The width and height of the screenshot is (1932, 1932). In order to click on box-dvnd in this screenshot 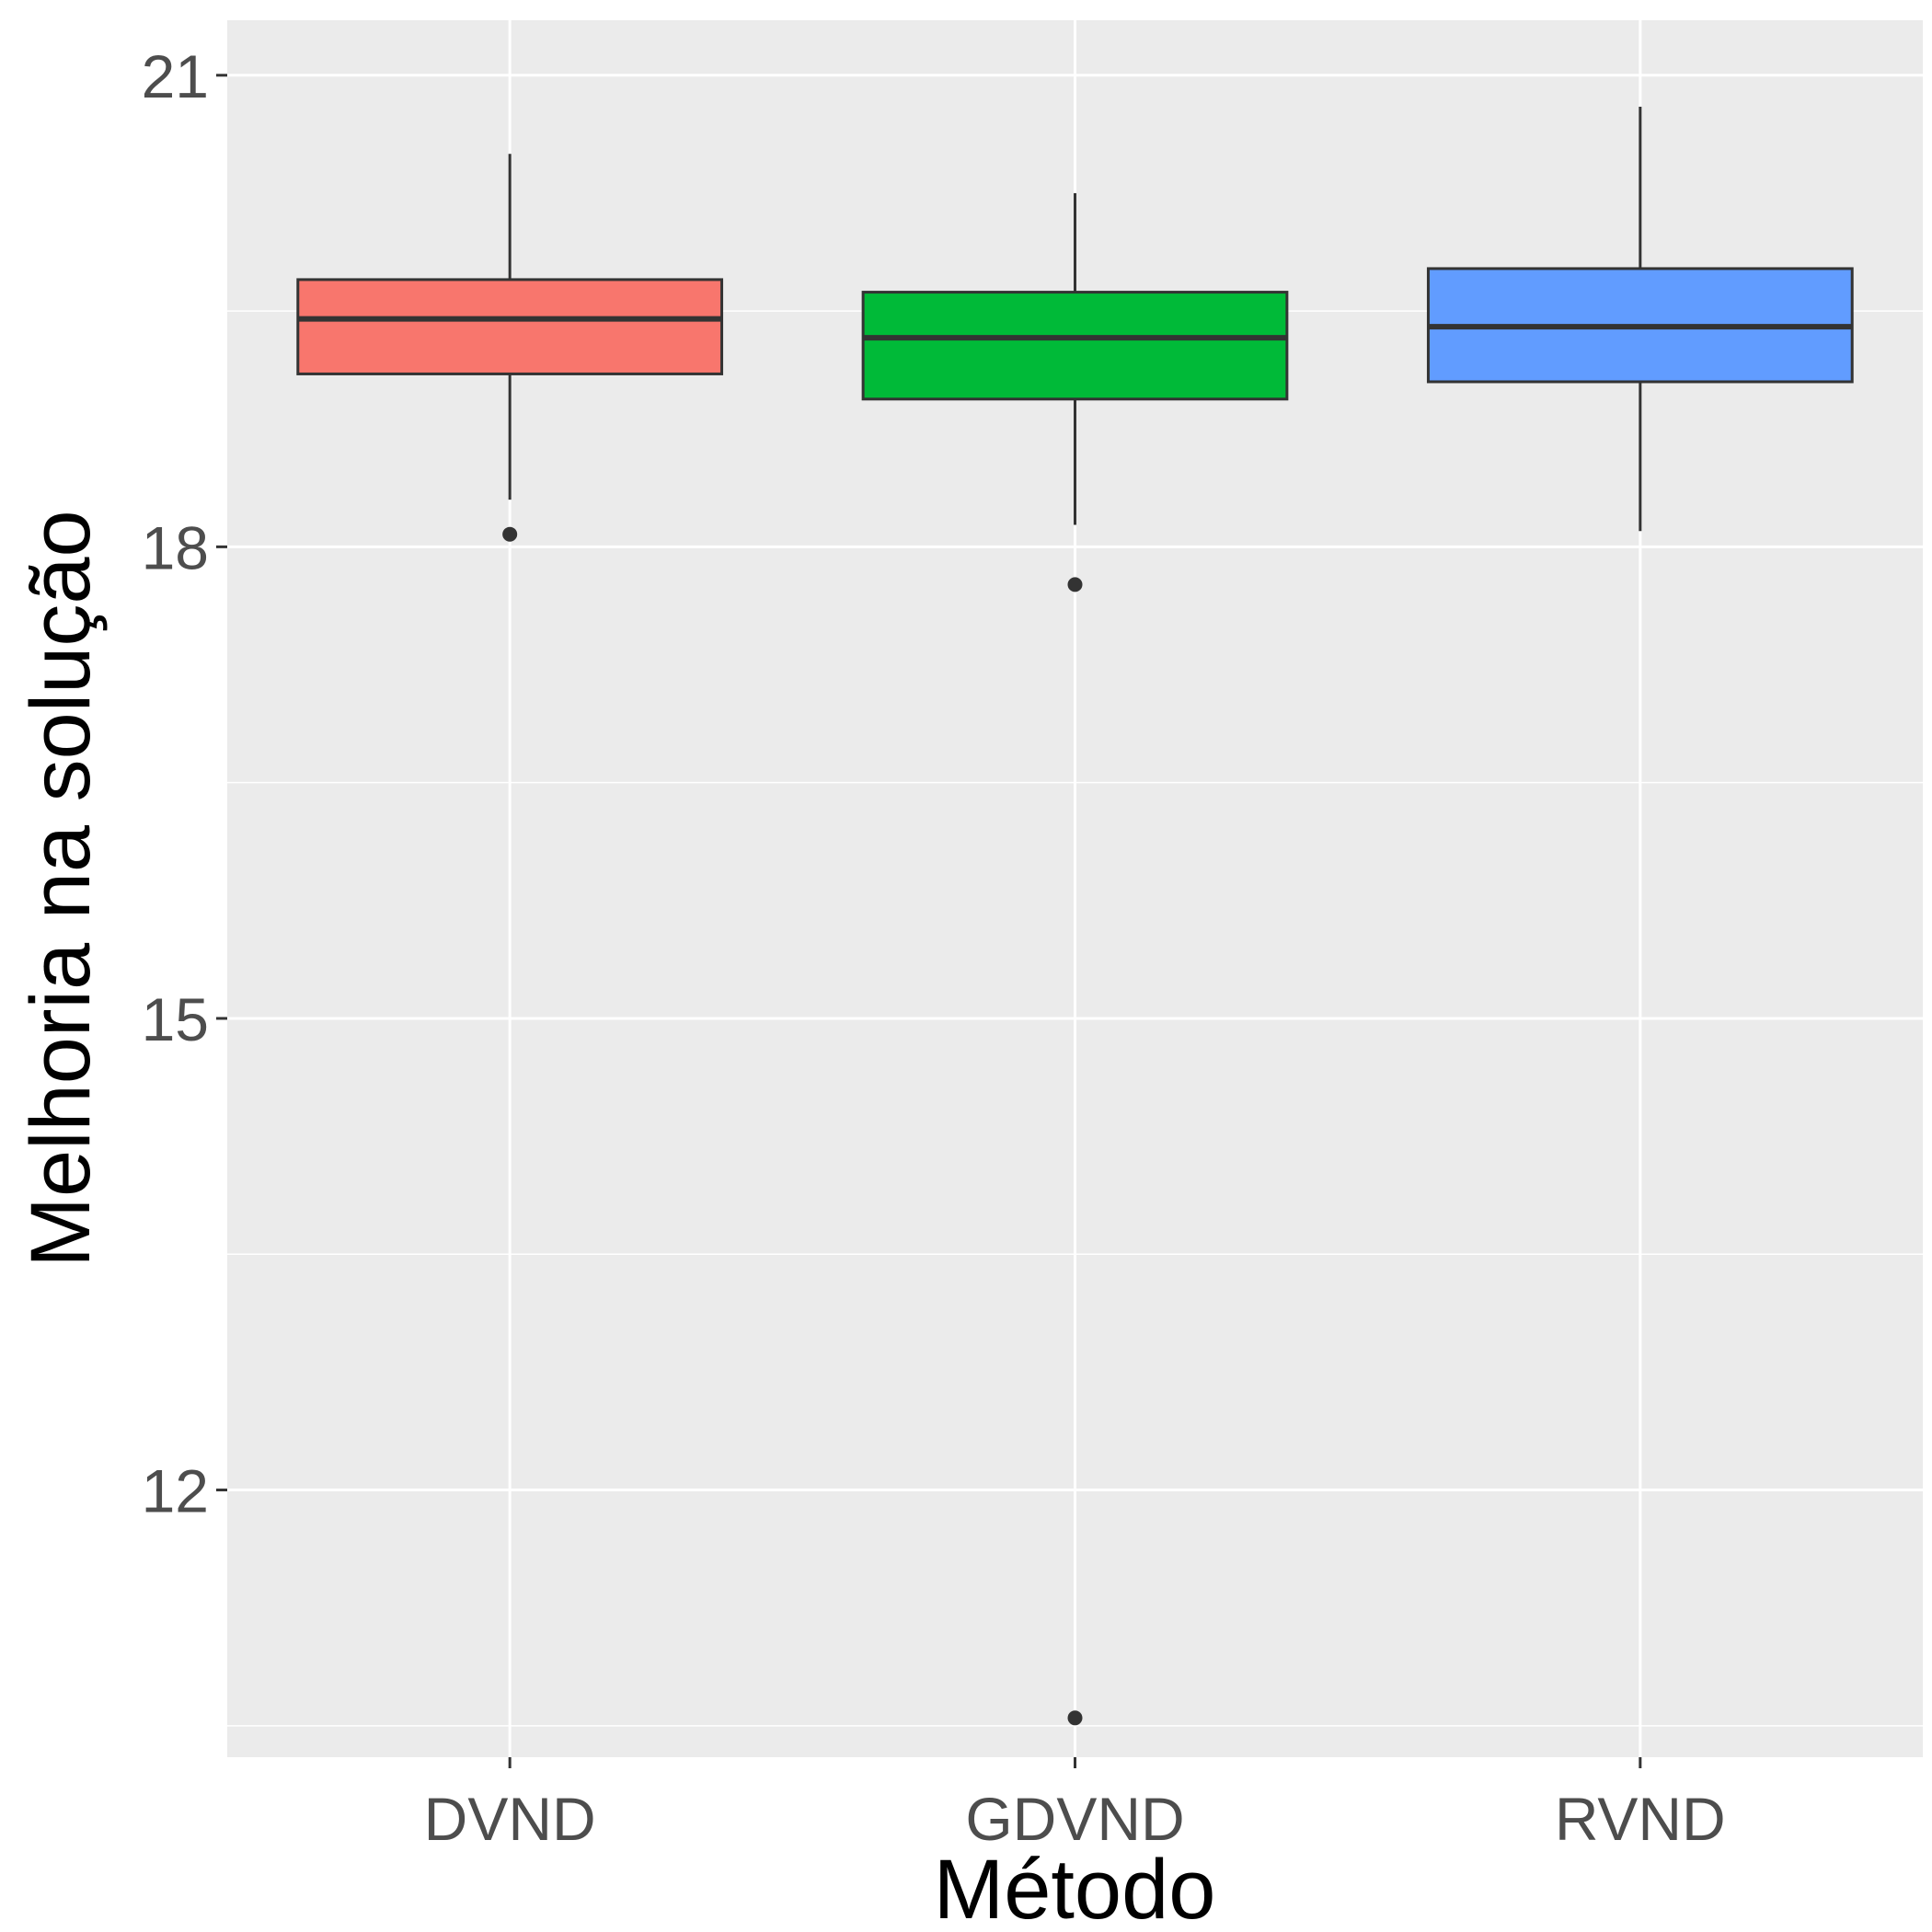, I will do `click(510, 348)`.